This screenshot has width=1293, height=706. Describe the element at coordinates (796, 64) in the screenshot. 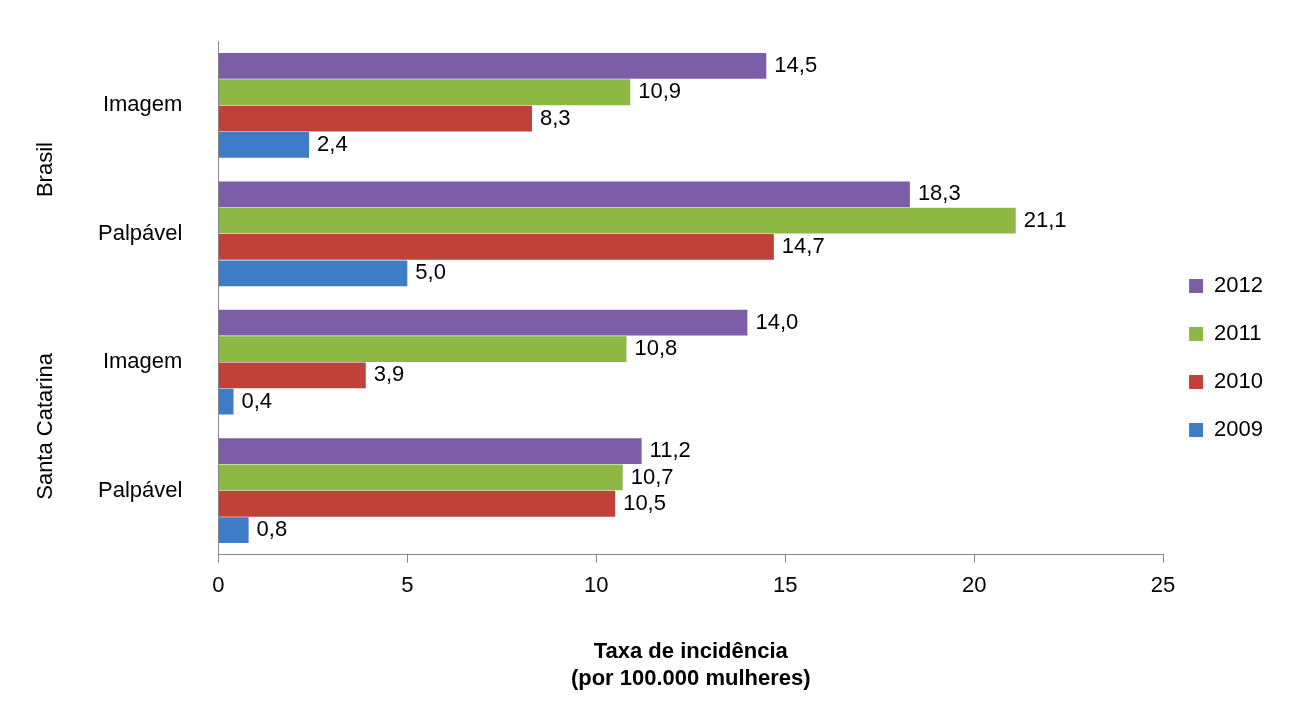

I see `data-label: 14,5` at that location.